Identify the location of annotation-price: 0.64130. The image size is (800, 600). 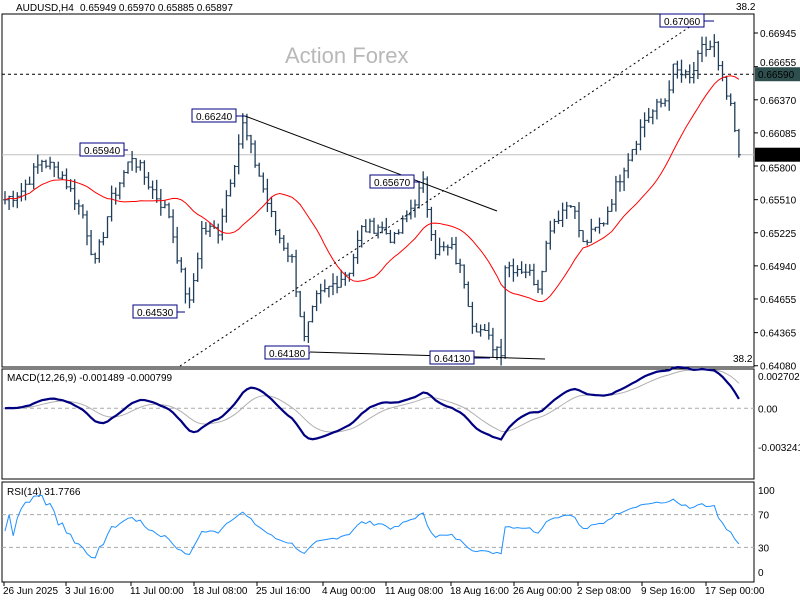
(452, 359).